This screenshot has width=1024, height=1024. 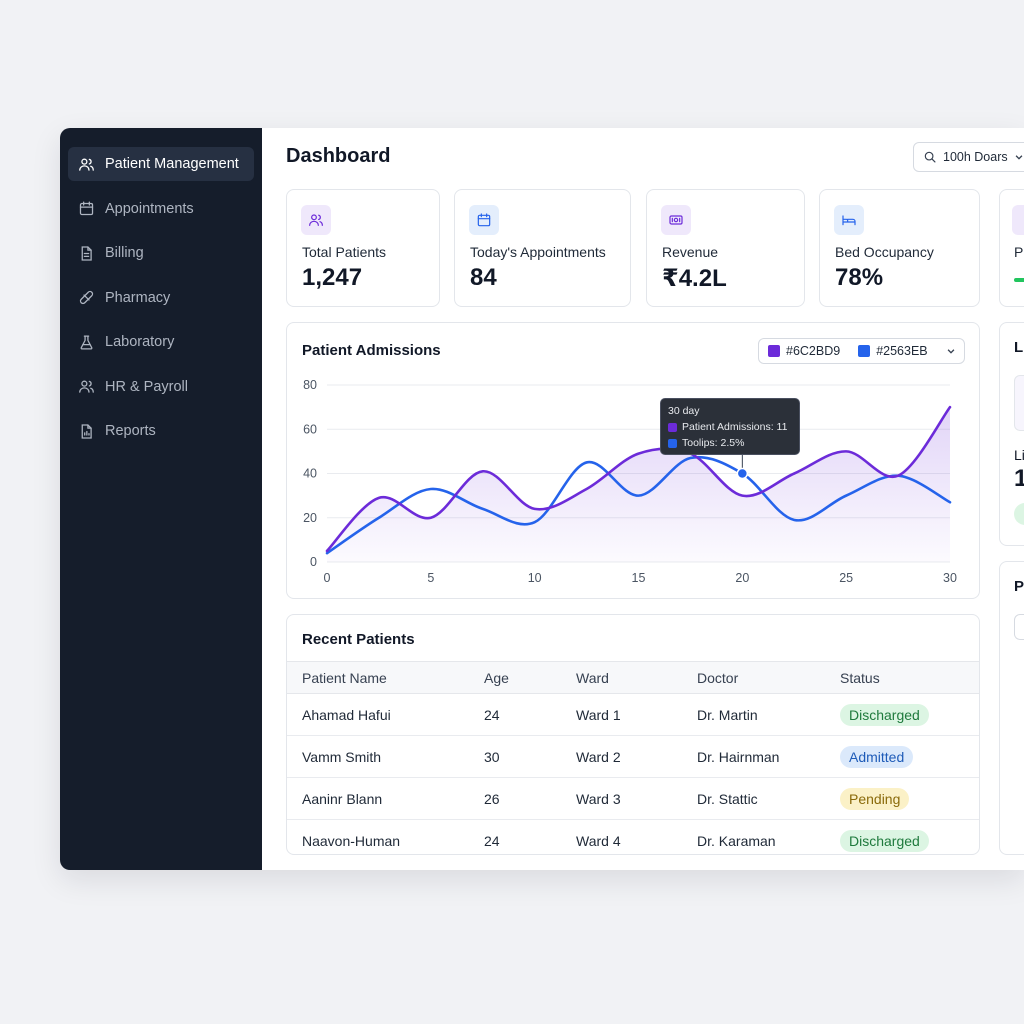 What do you see at coordinates (975, 157) in the screenshot?
I see `search-value: 100h Doars` at bounding box center [975, 157].